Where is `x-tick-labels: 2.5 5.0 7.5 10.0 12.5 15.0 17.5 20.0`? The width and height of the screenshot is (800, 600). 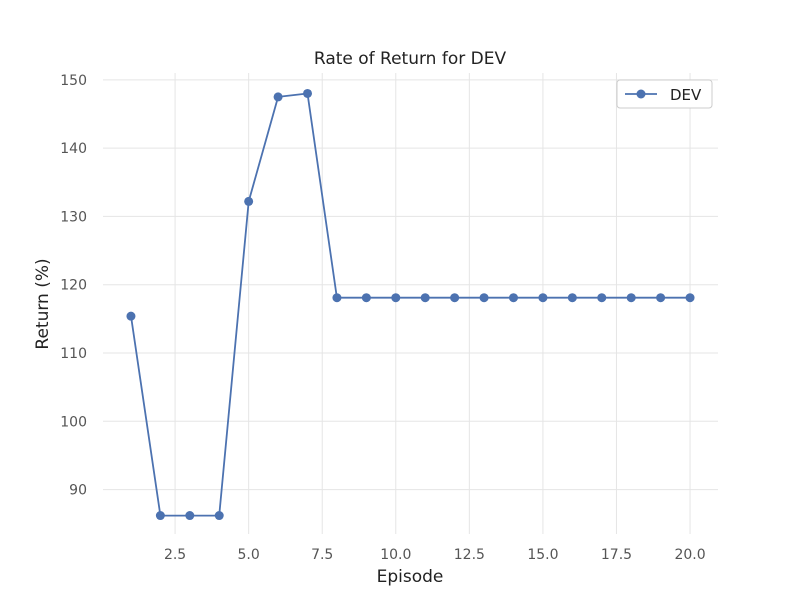
x-tick-labels: 2.5 5.0 7.5 10.0 12.5 15.0 17.5 20.0 is located at coordinates (435, 555).